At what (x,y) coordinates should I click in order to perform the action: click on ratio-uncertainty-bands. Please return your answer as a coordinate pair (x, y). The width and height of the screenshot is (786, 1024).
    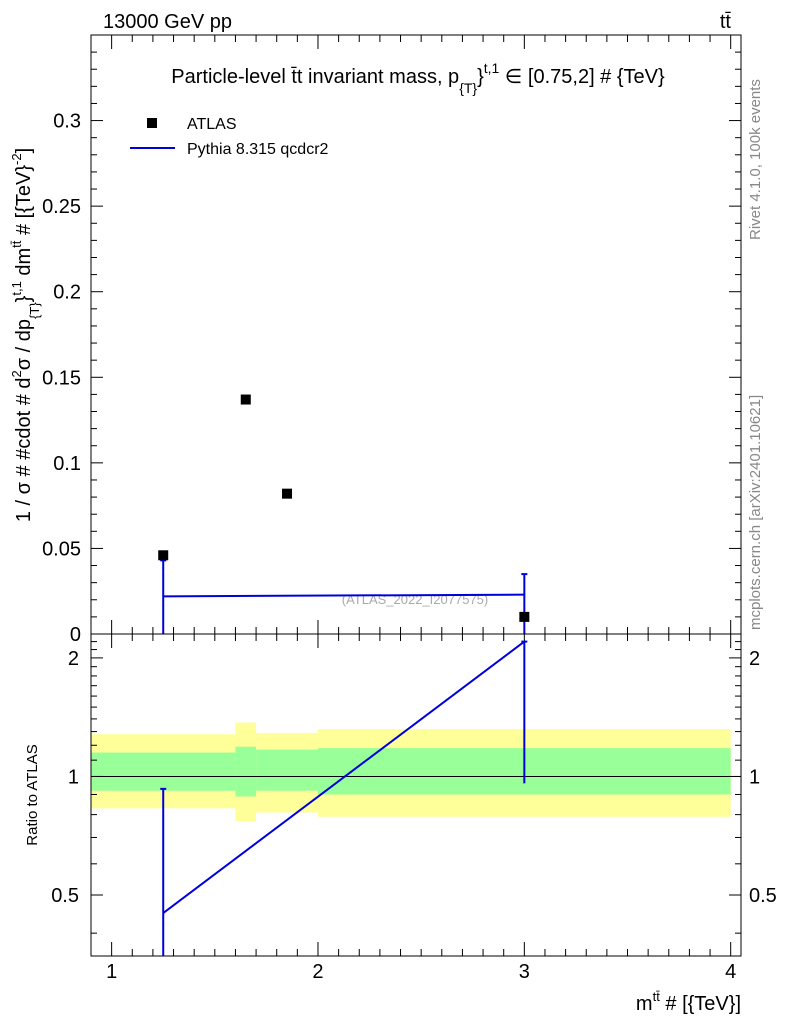
    Looking at the image, I should click on (411, 772).